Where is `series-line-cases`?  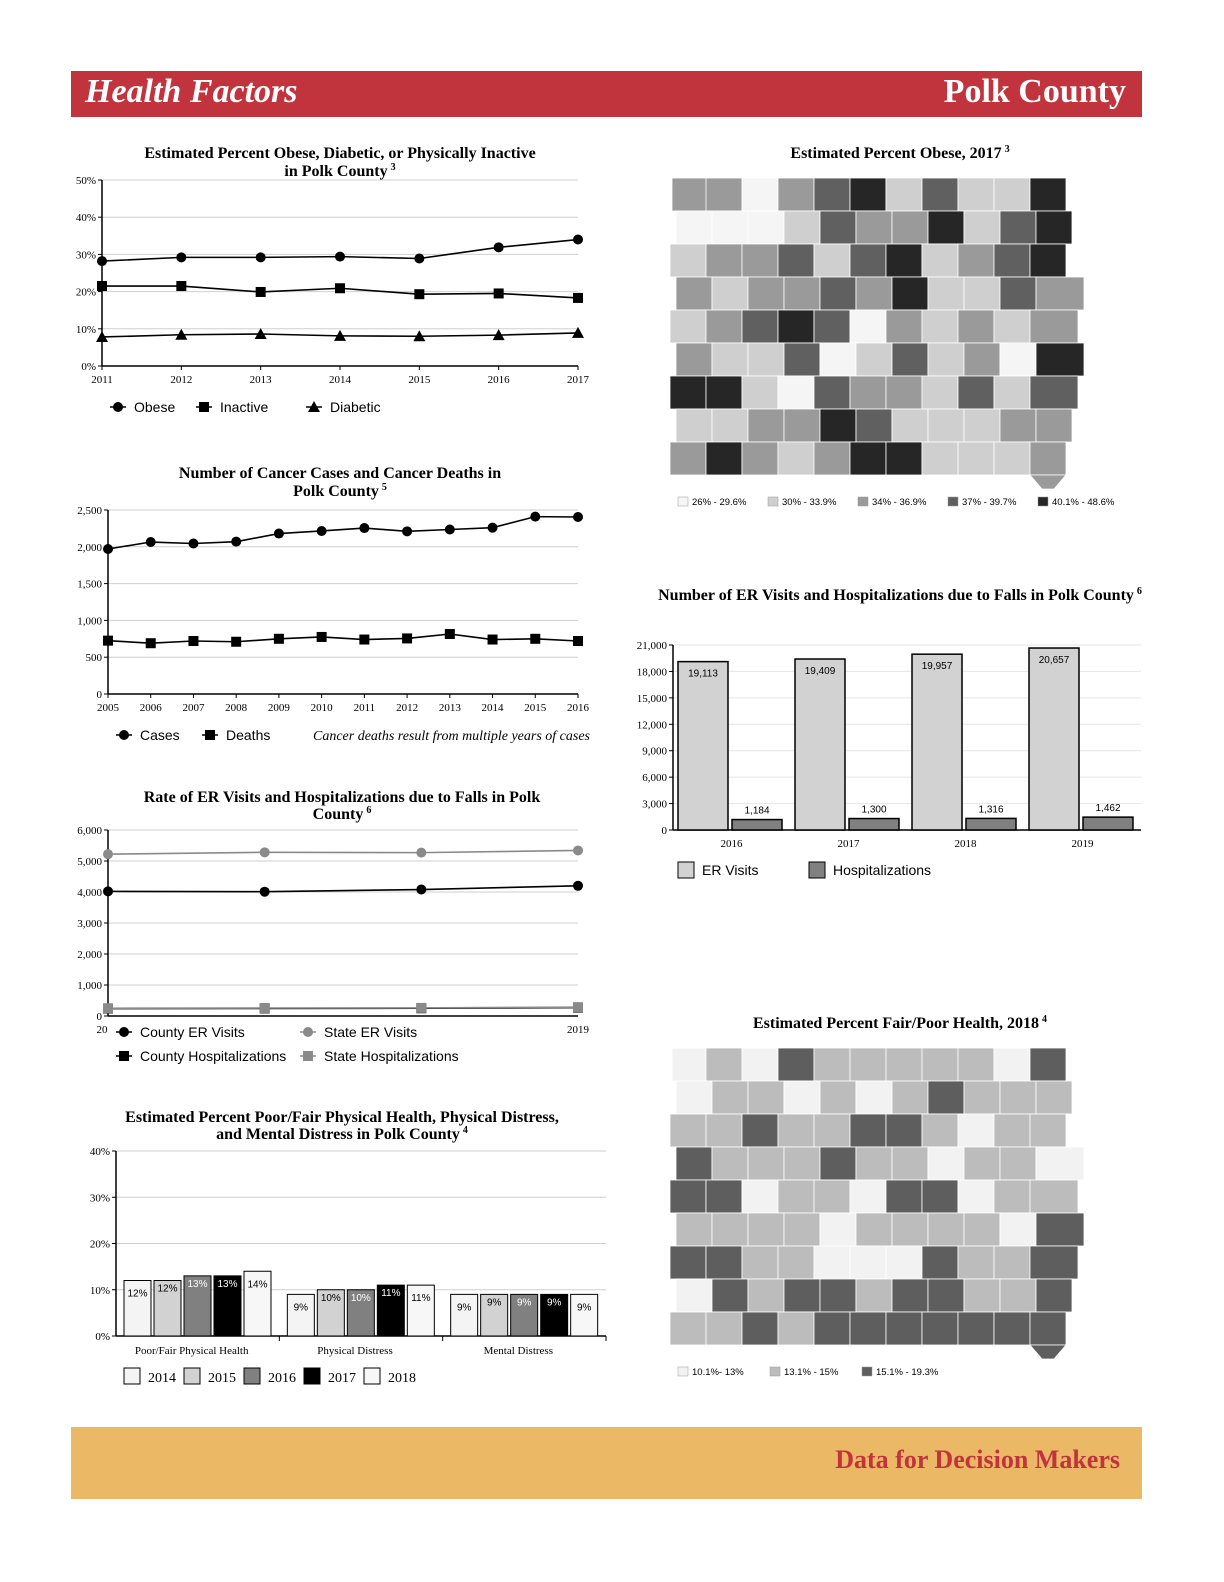
series-line-cases is located at coordinates (343, 532).